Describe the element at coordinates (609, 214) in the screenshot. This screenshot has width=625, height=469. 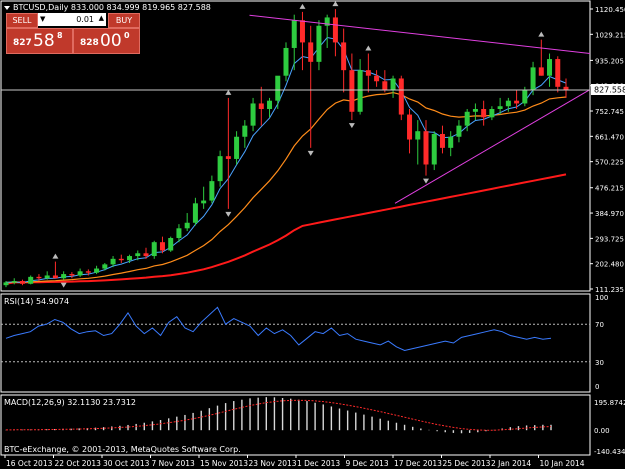
I see `price-axis-label: 384.970` at that location.